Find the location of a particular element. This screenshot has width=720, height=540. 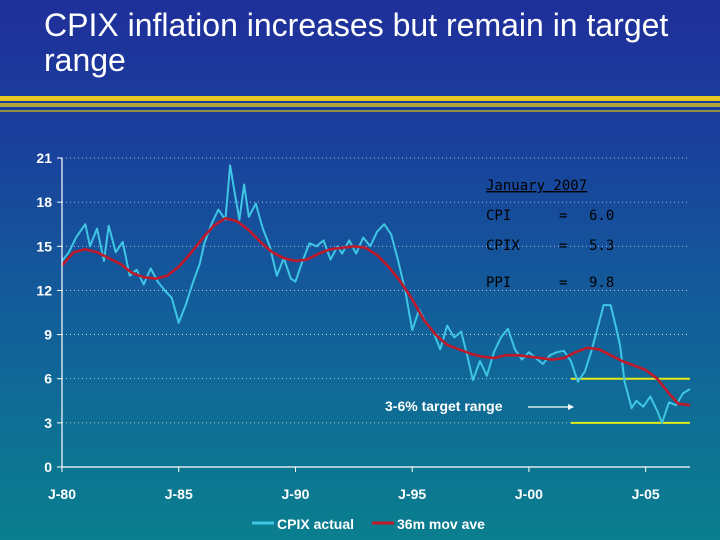

x-tick-label: J-80 is located at coordinates (62, 494).